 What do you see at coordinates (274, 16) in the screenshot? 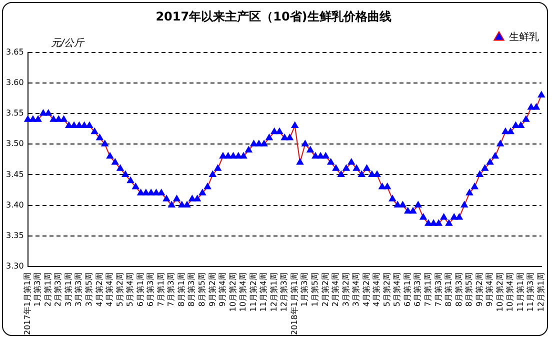
I see `chart-title: 2017年以来主产区（10省)生鲜乳价格曲线` at bounding box center [274, 16].